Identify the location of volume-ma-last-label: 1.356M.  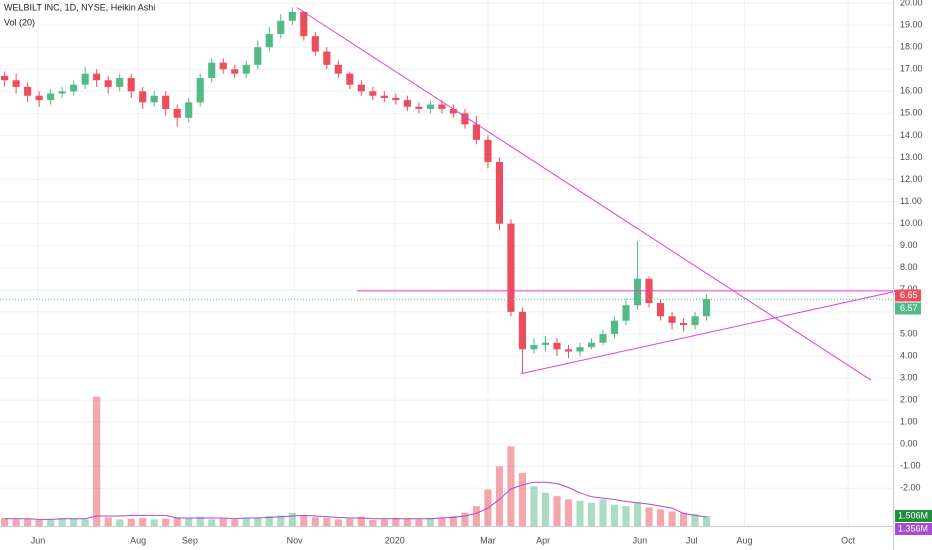
(913, 528).